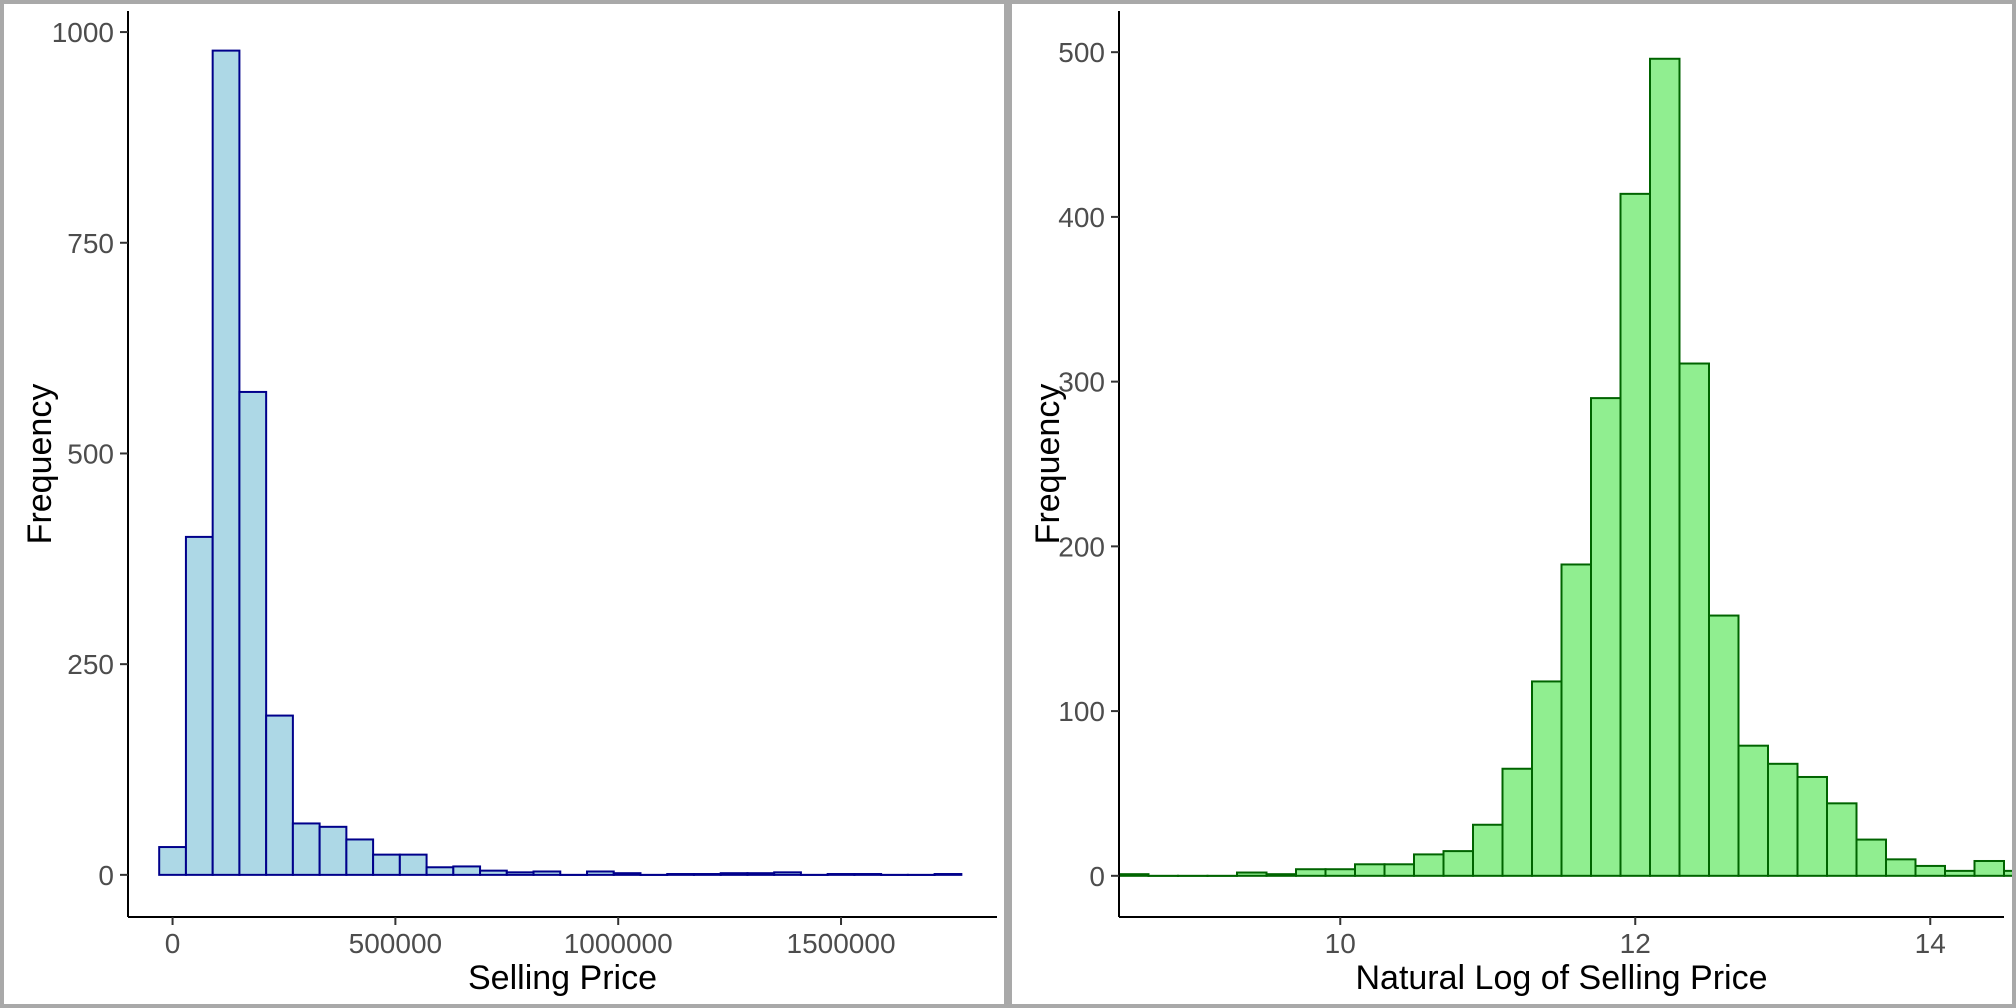 This screenshot has height=1008, width=2016. Describe the element at coordinates (1081, 711) in the screenshot. I see `y-tick-label: 100` at that location.